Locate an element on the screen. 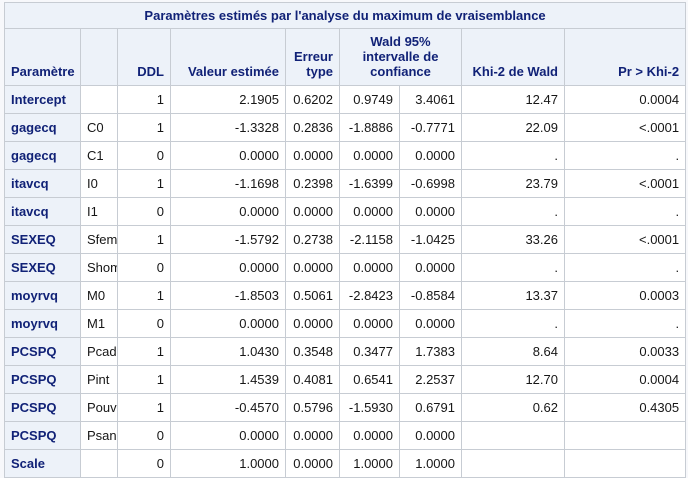 The height and width of the screenshot is (478, 688). ci-lower-cell: -1.6399 is located at coordinates (369, 183).